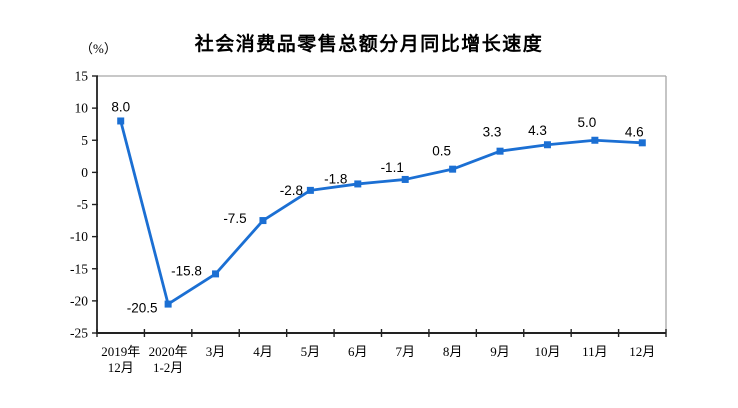  Describe the element at coordinates (381, 333) in the screenshot. I see `x-axis-ticks` at that location.